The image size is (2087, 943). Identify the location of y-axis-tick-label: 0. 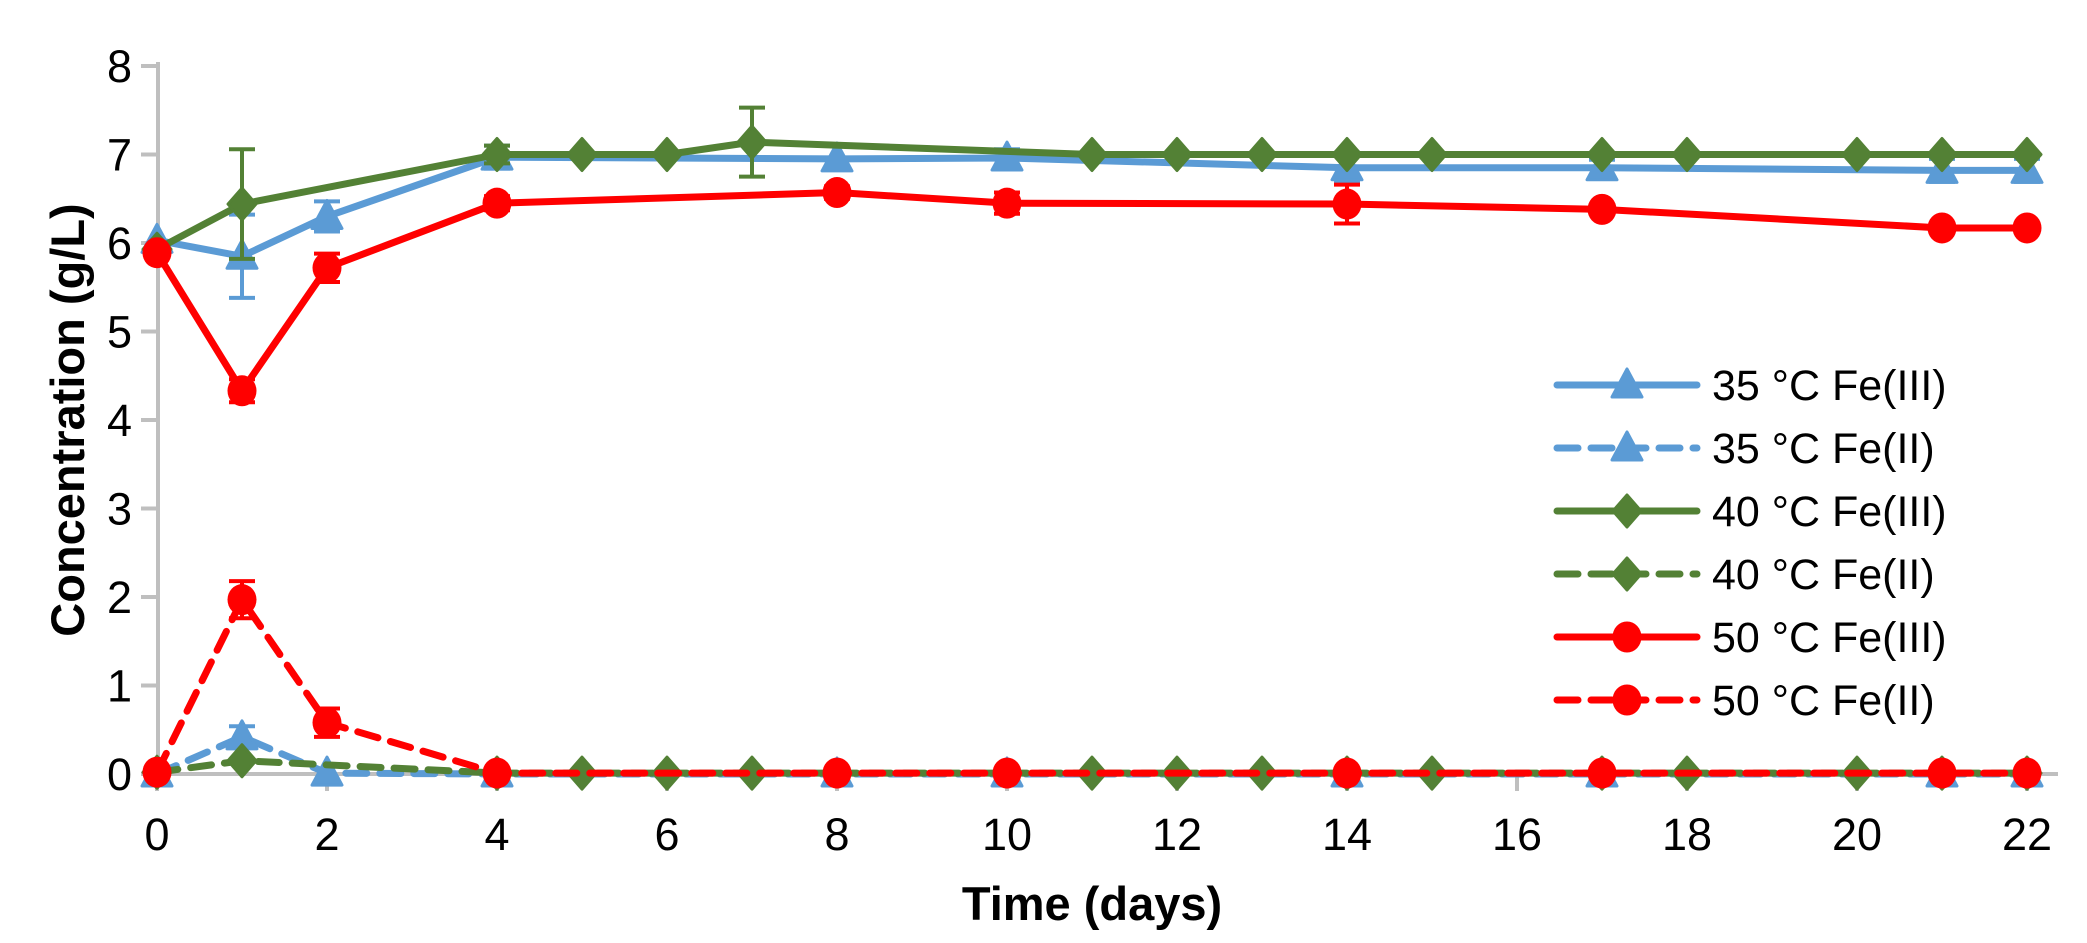
(119, 774).